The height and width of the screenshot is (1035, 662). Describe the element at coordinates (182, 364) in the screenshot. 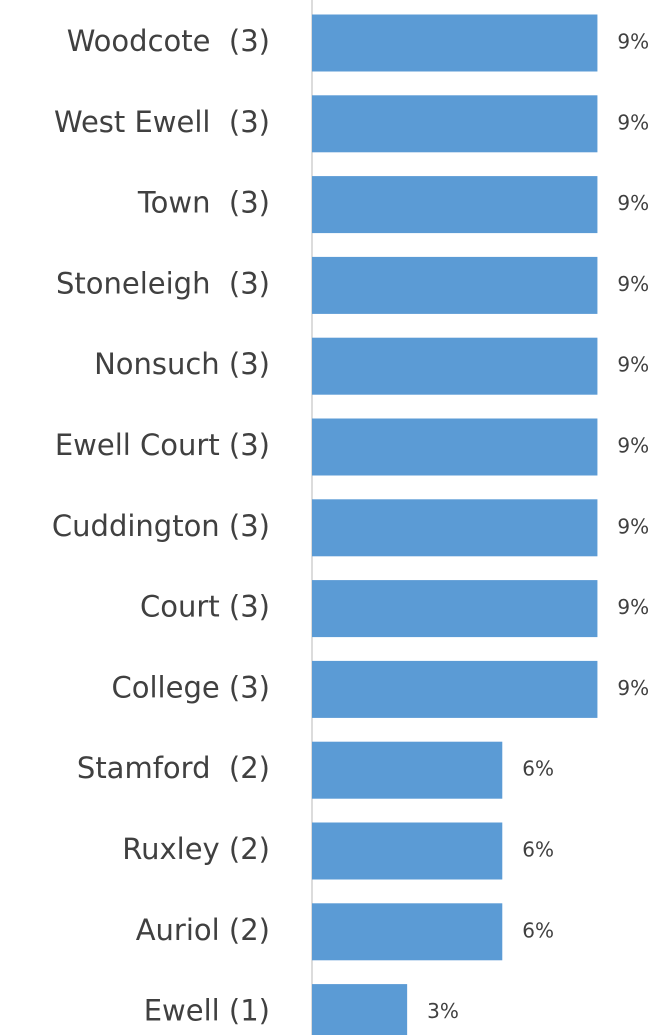

I see `y-tick-label: Nonsuch (3)` at that location.